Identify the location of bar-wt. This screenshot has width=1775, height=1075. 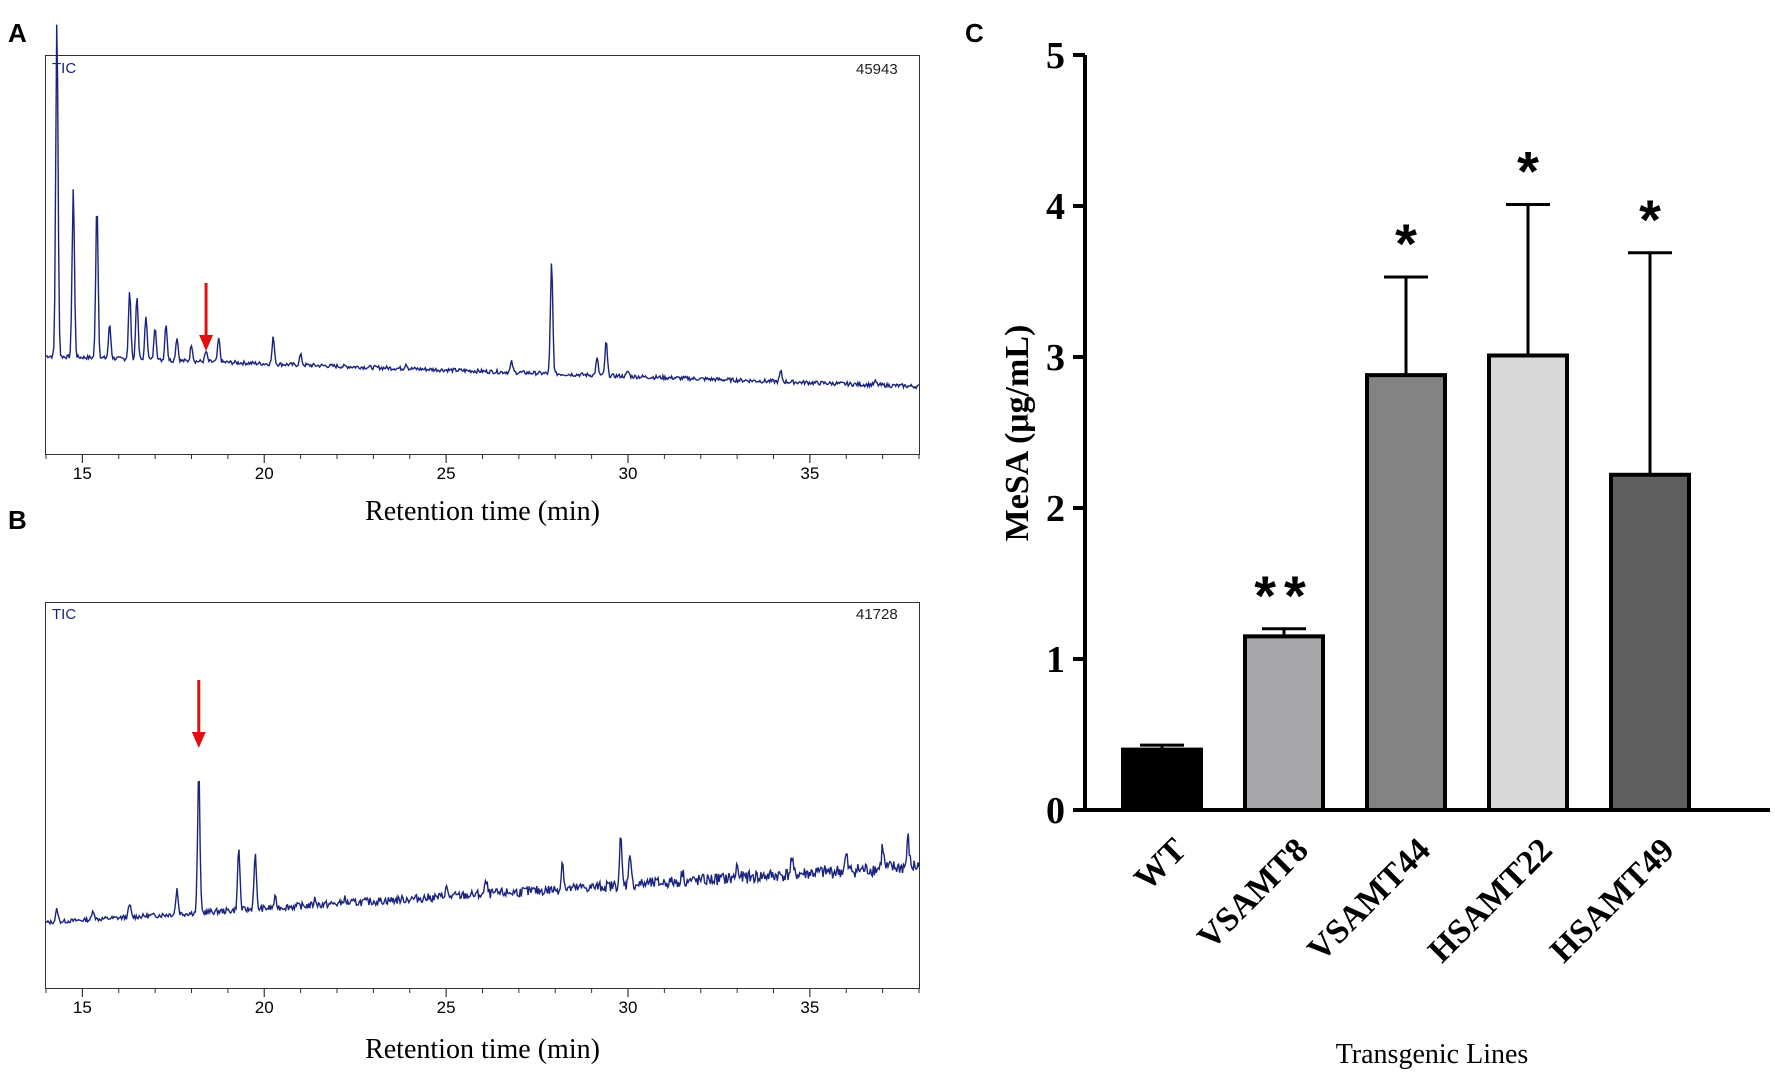
(1162, 779).